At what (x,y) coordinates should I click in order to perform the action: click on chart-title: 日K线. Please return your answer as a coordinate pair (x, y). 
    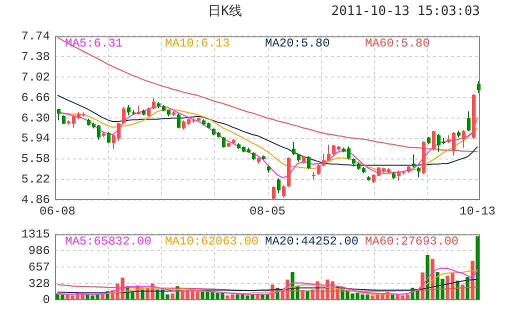
    Looking at the image, I should click on (225, 11).